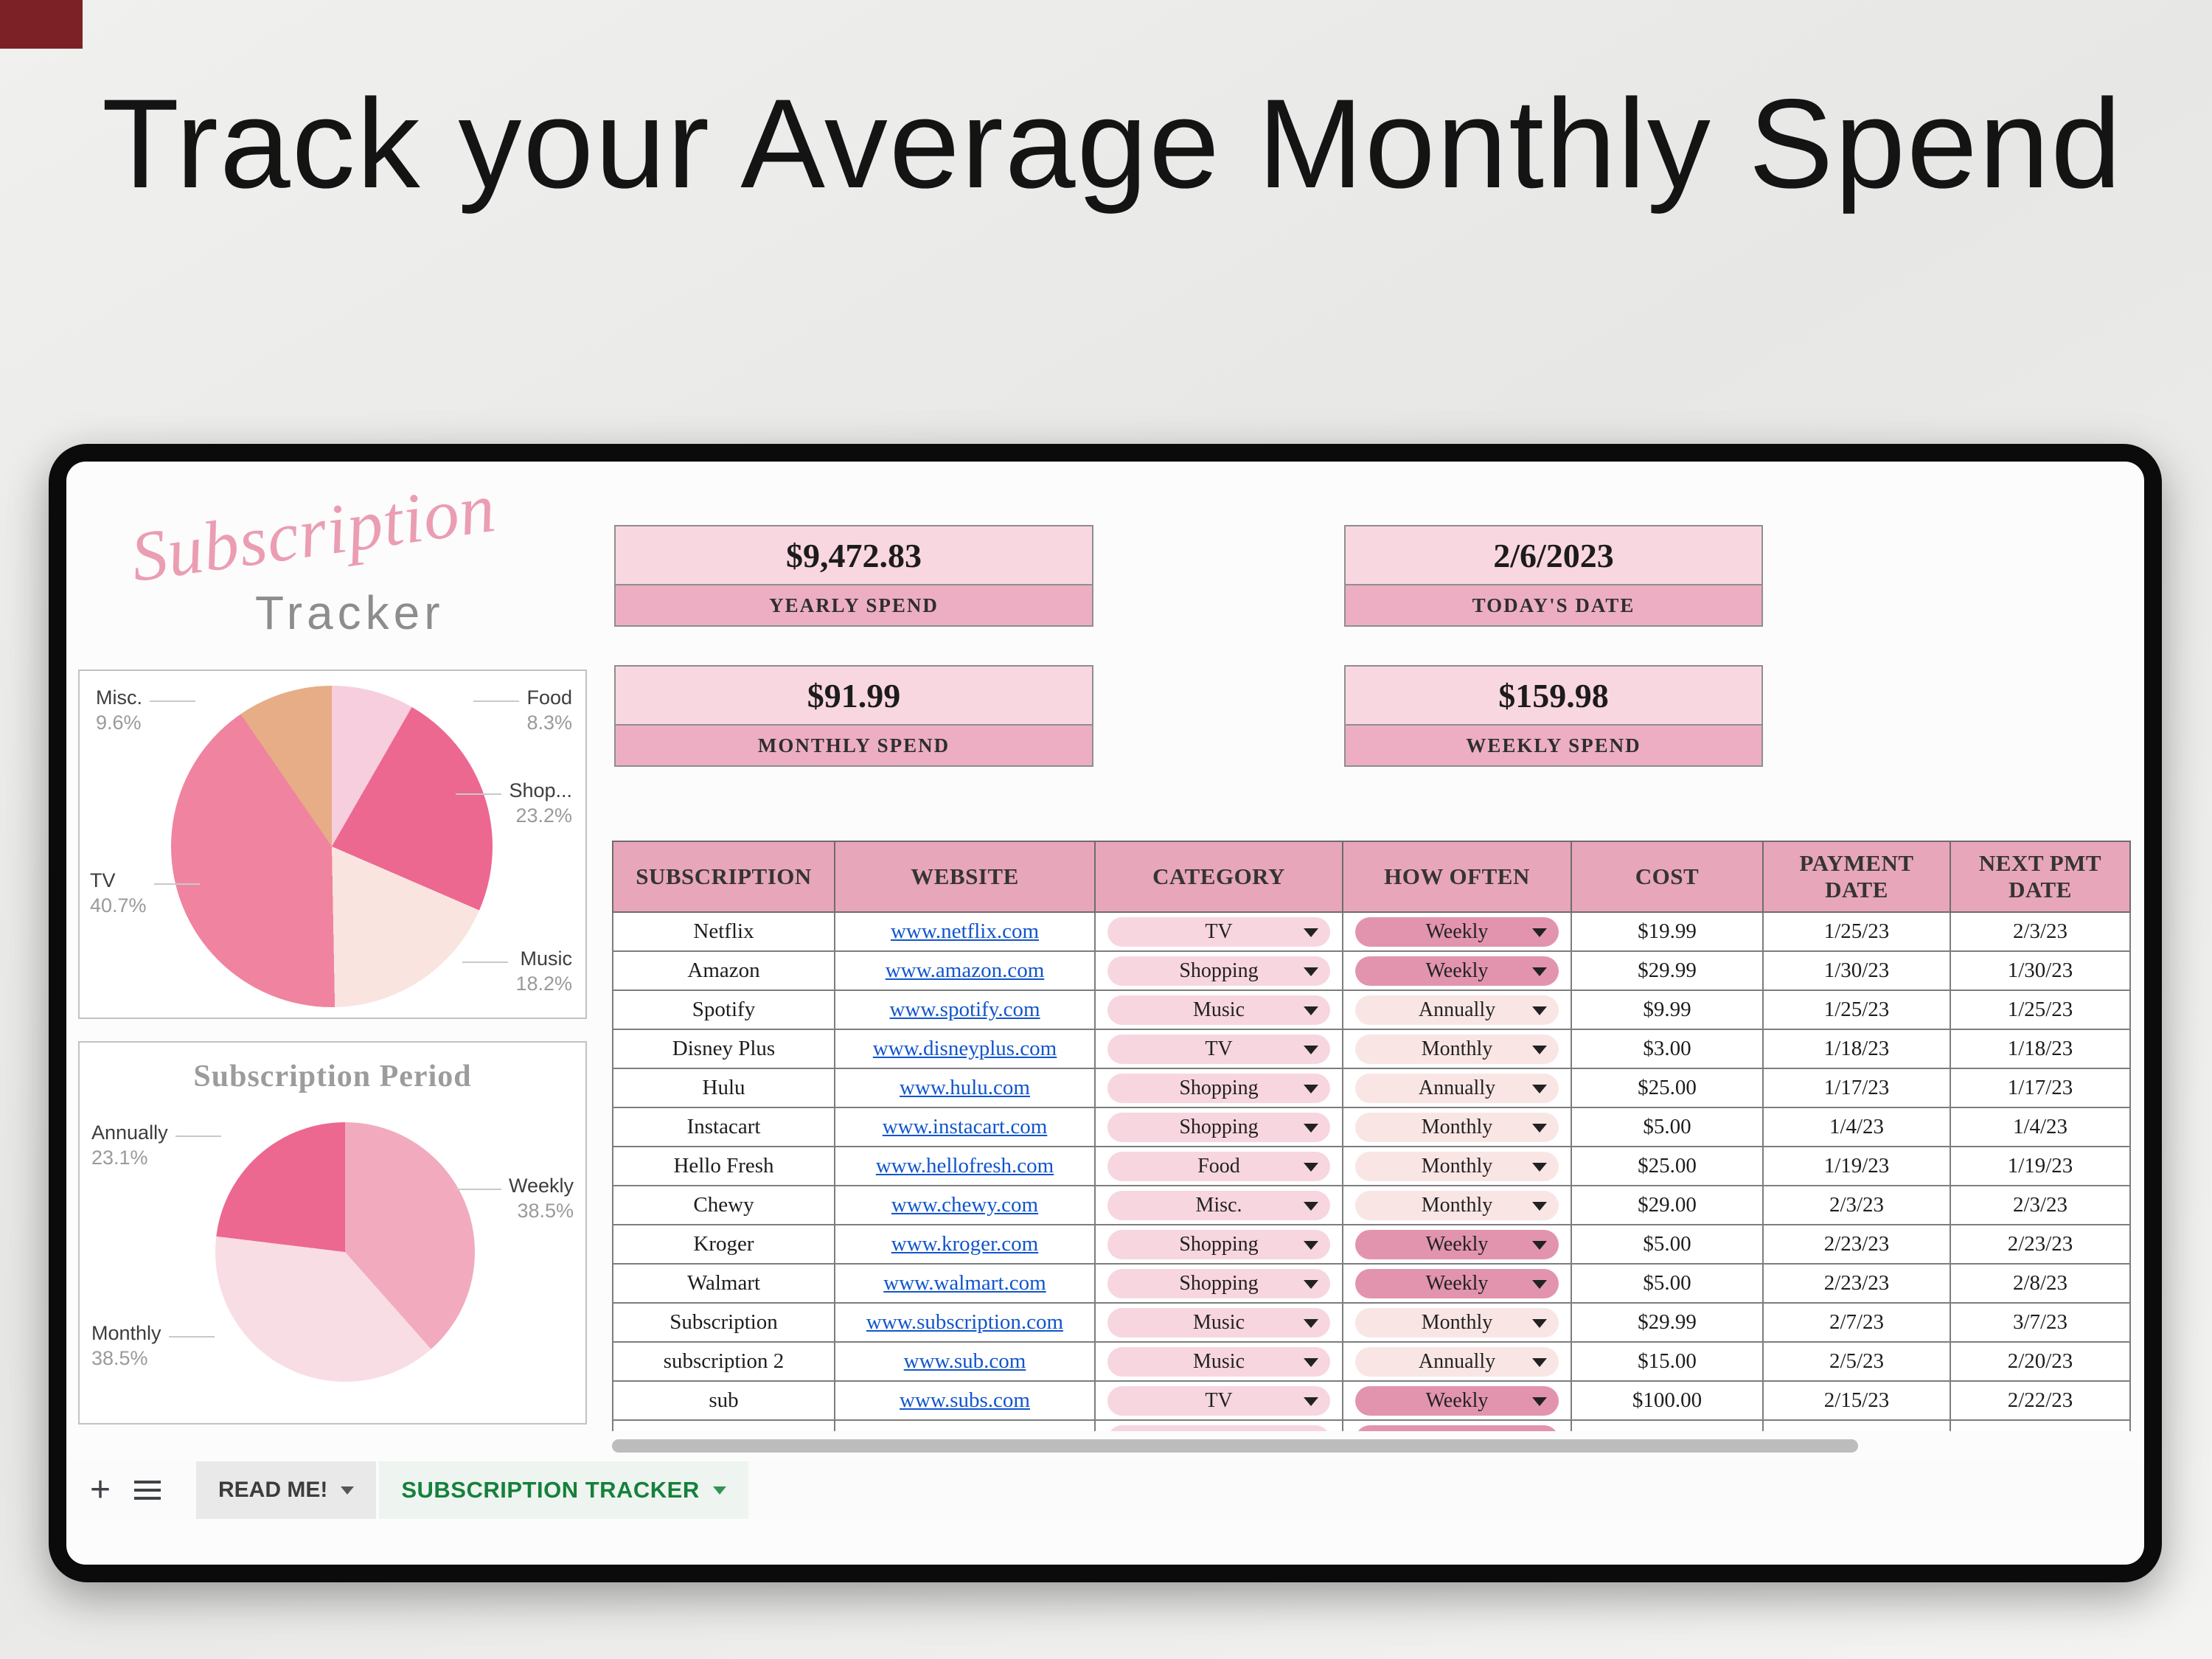 This screenshot has width=2212, height=1659. I want to click on next-payment-date-cell: 1/18/23, so click(2040, 1049).